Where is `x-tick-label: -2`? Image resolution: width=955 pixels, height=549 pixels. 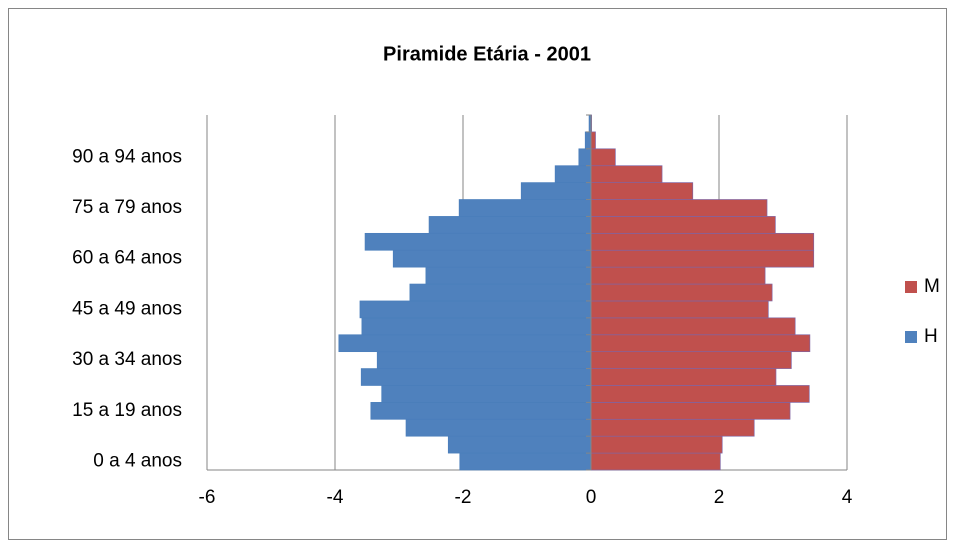 x-tick-label: -2 is located at coordinates (463, 497).